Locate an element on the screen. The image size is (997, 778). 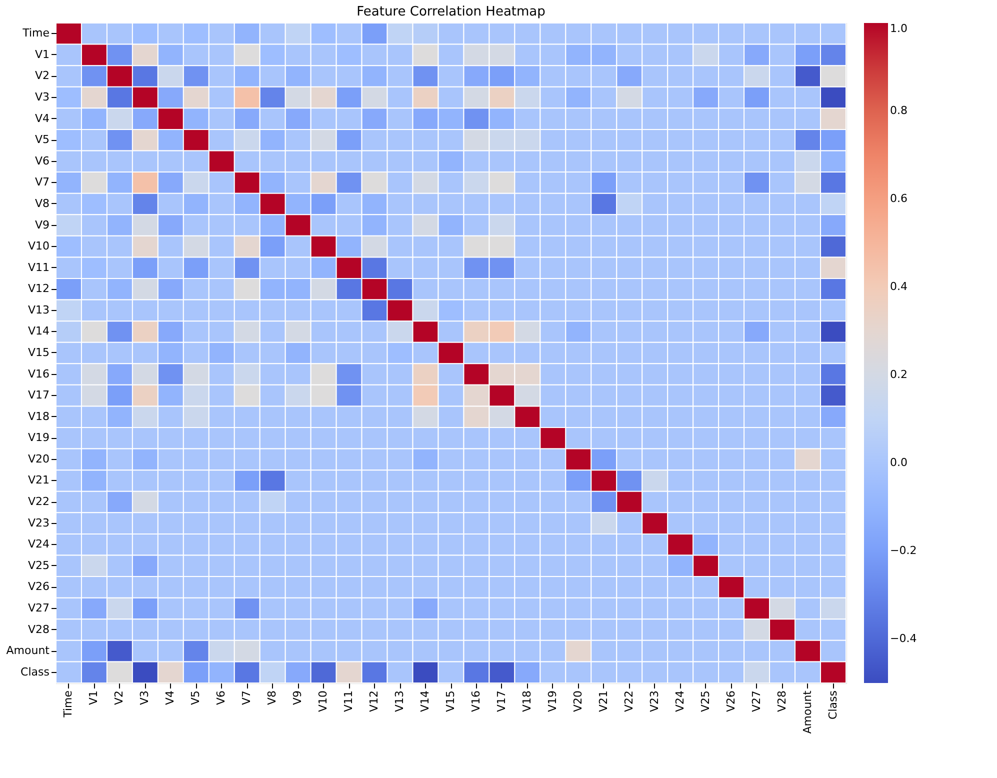
y-tick-label: V18 is located at coordinates (39, 416).